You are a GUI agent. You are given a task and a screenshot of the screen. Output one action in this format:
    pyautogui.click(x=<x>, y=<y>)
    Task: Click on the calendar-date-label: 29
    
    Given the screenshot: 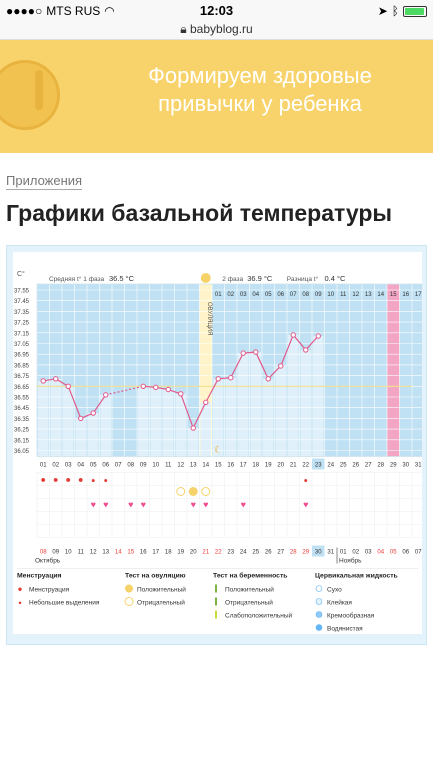 What is the action you would take?
    pyautogui.click(x=305, y=553)
    